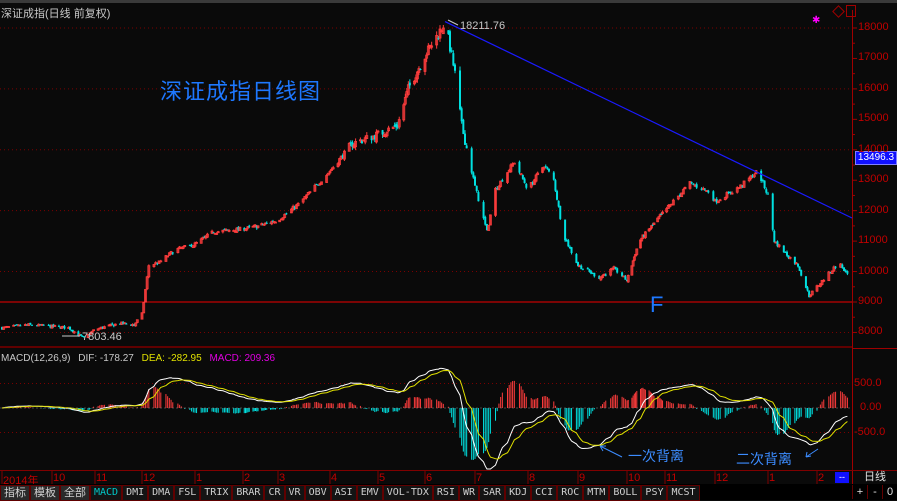 The height and width of the screenshot is (501, 897). What do you see at coordinates (274, 493) in the screenshot?
I see `tab-cr: CR` at bounding box center [274, 493].